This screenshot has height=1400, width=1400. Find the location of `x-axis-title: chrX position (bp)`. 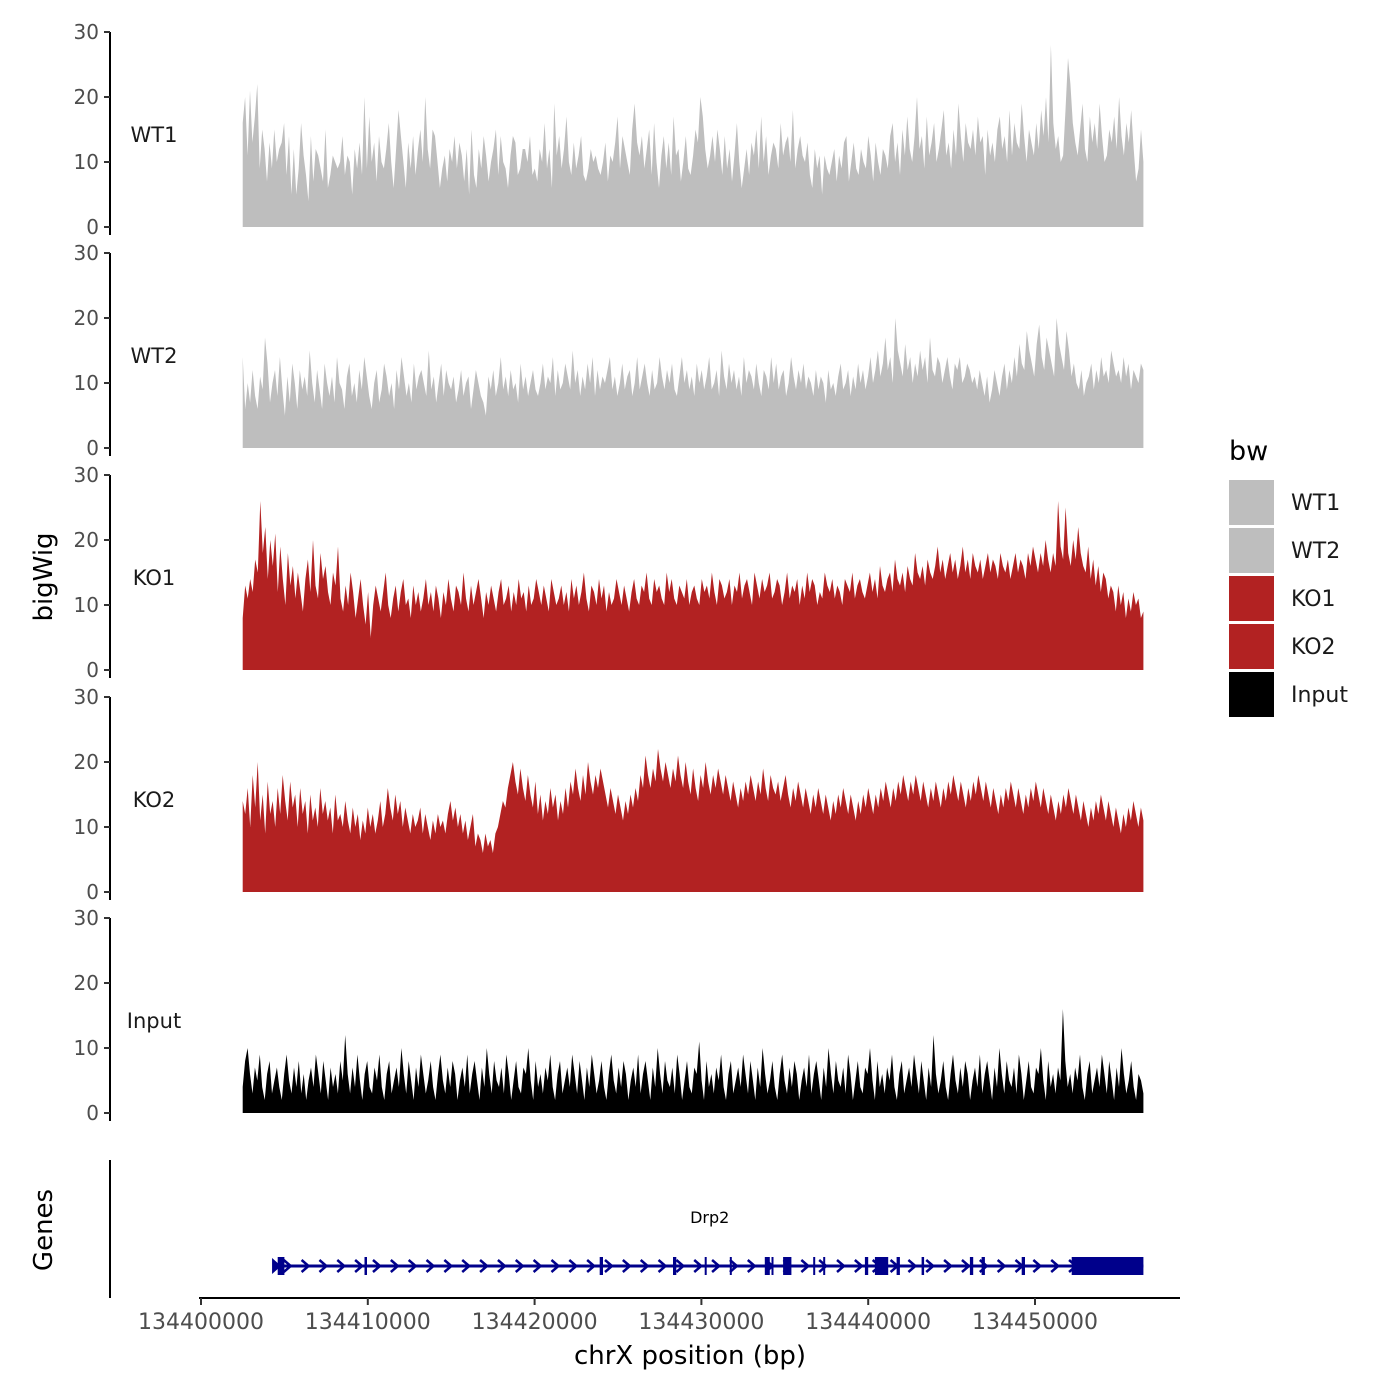

x-axis-title: chrX position (bp) is located at coordinates (690, 1356).